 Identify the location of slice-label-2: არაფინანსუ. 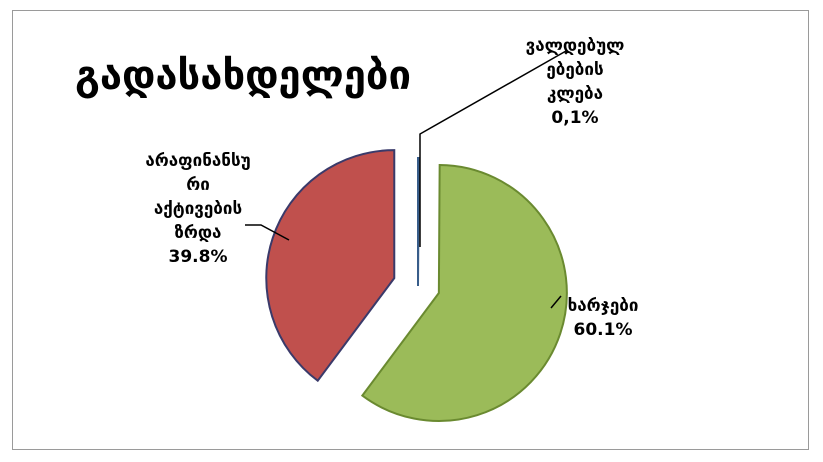
(197, 161).